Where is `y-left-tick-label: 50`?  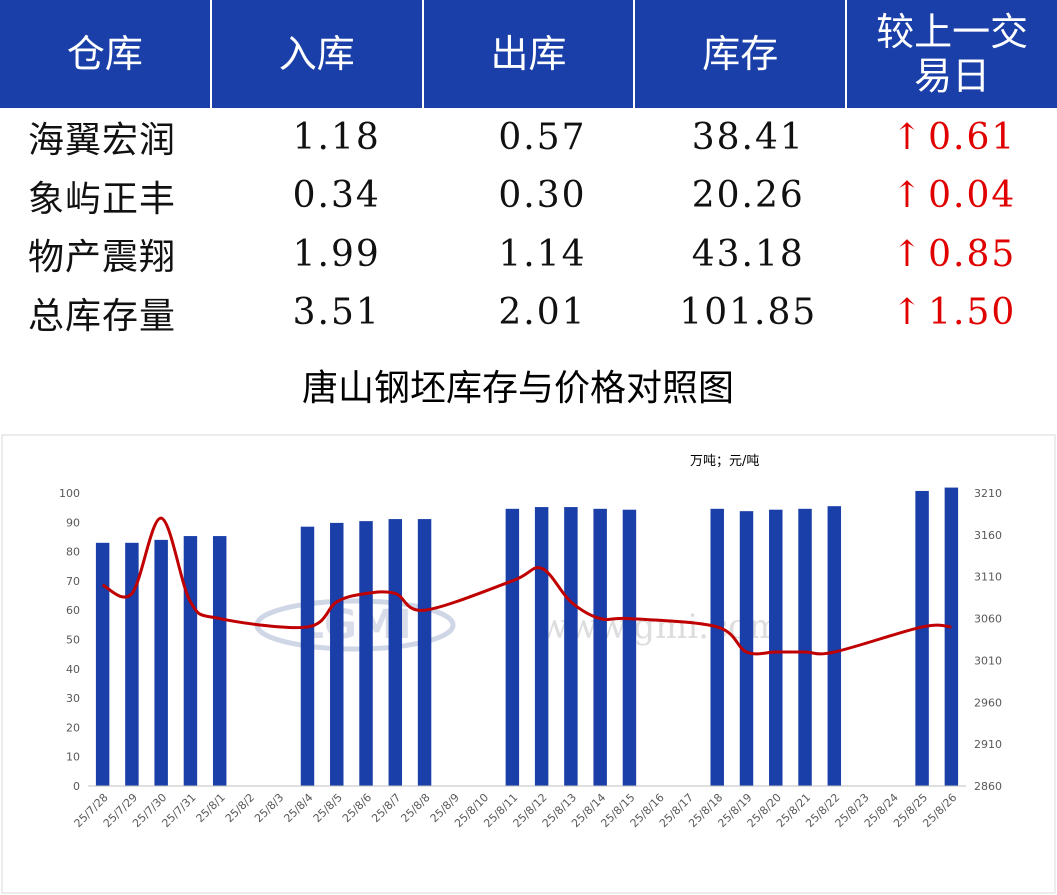
y-left-tick-label: 50 is located at coordinates (73, 640).